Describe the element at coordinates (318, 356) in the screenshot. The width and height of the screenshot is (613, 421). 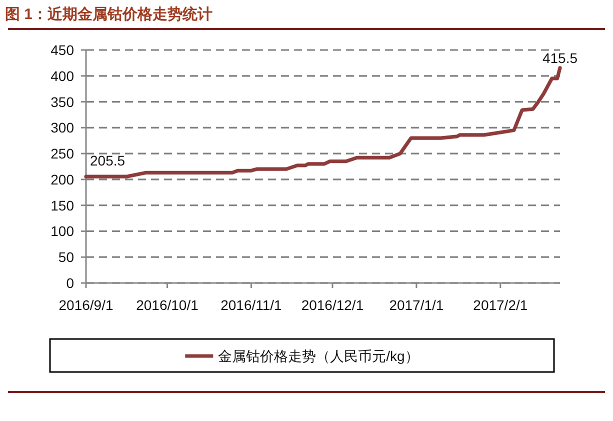
I see `legend-label: 金属钴价格走势（人民币元/kg）` at that location.